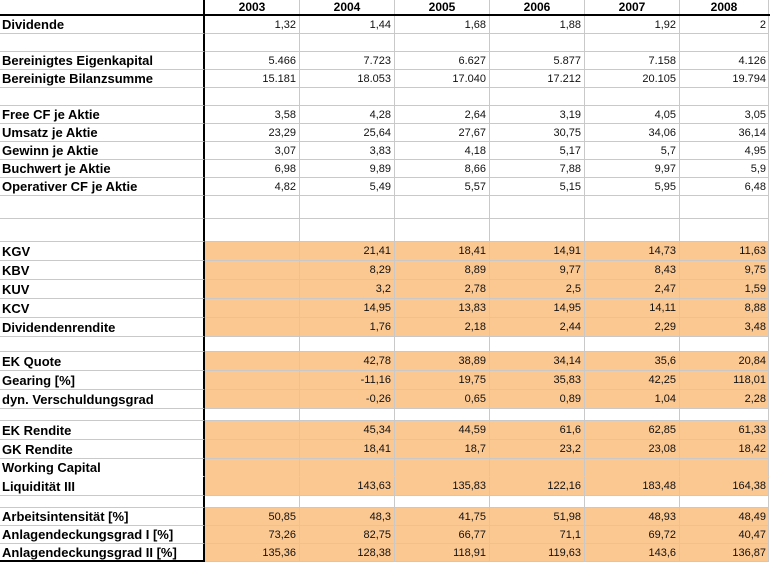  Describe the element at coordinates (632, 449) in the screenshot. I see `value-cell: 23,08` at that location.